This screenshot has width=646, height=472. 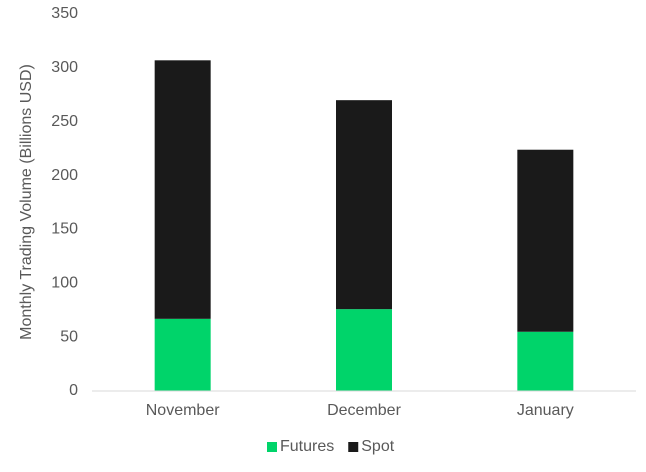 What do you see at coordinates (64, 283) in the screenshot?
I see `y-tick-label: 100` at bounding box center [64, 283].